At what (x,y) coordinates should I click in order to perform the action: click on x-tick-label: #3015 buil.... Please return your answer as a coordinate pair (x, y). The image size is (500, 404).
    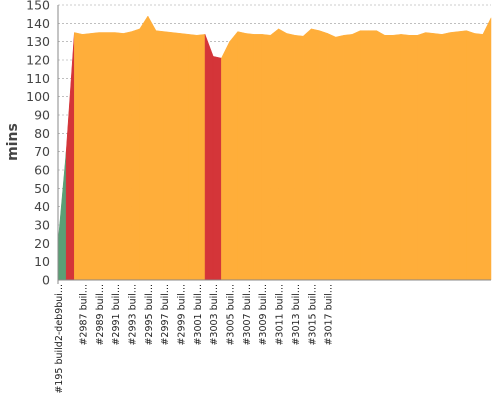
    Looking at the image, I should click on (312, 315).